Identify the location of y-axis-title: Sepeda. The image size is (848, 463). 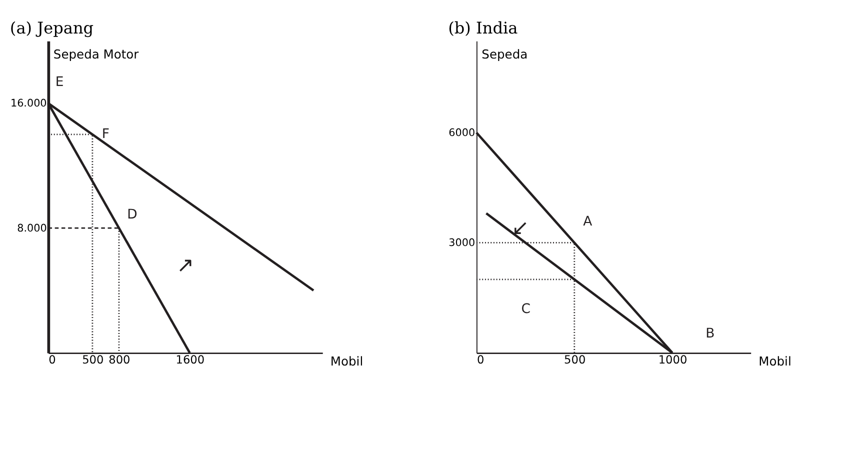
(505, 54).